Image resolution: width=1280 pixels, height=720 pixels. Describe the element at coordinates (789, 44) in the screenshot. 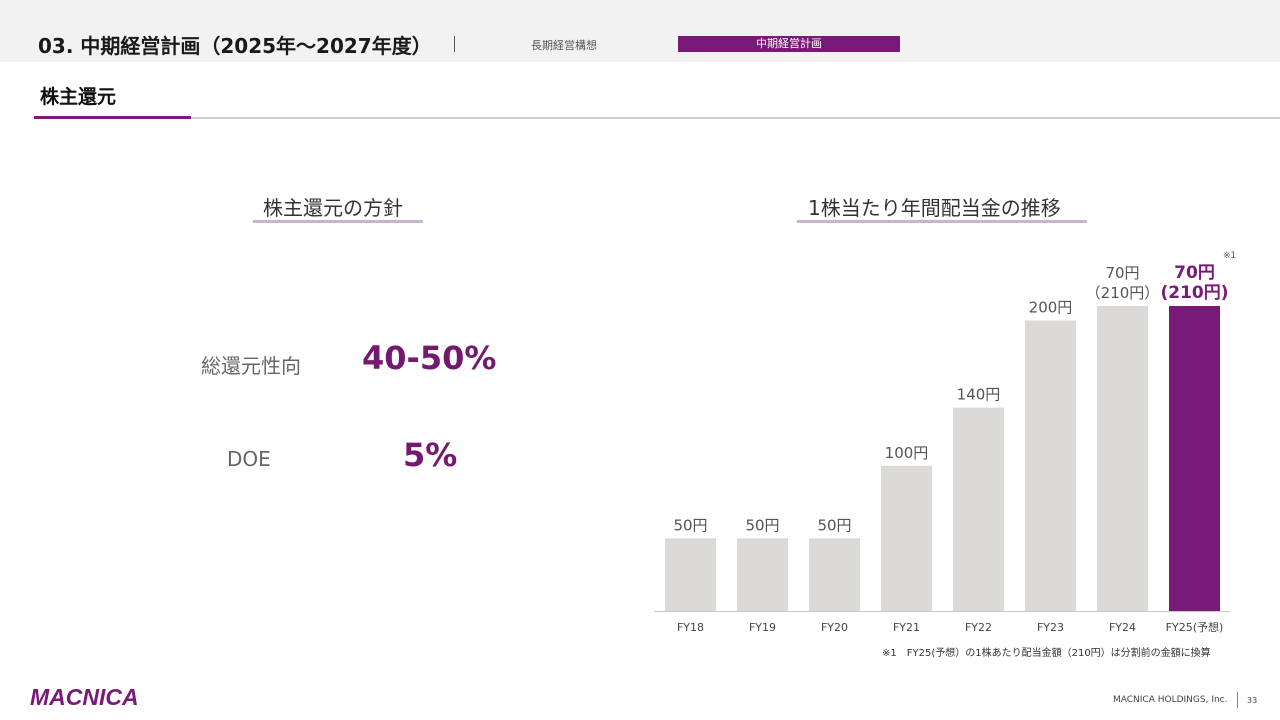

I see `nav-mid-term-plan: 中期経営計画` at that location.